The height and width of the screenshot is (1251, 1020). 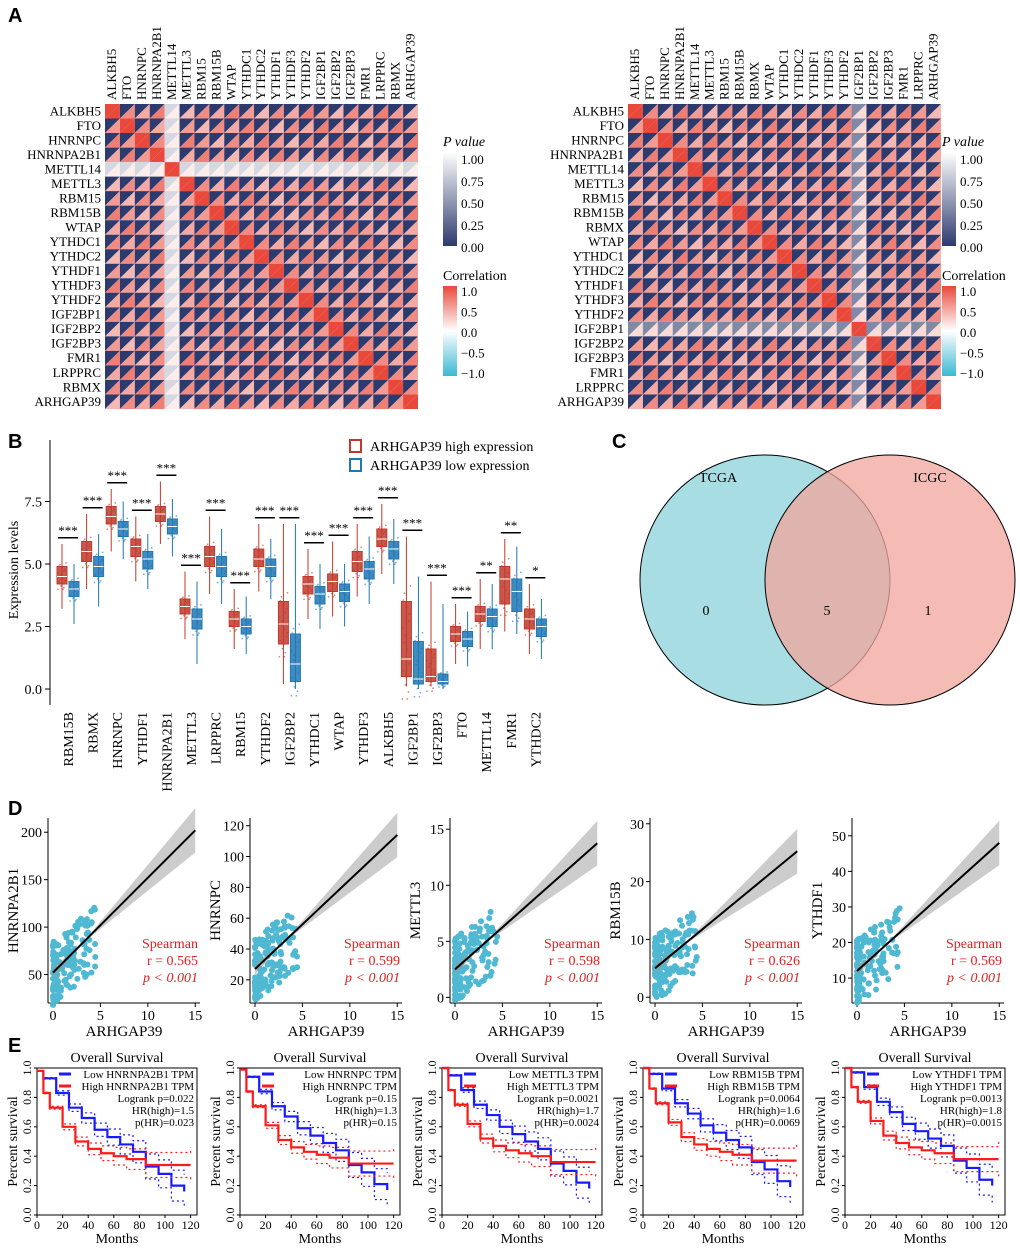 I want to click on row-label: LRPPRC, so click(x=77, y=372).